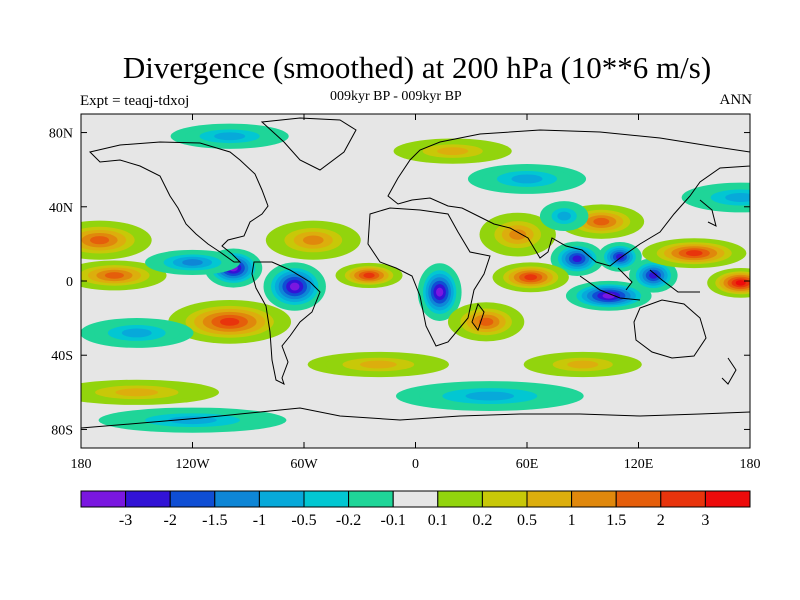  I want to click on y-tick-label: 80S, so click(62, 430).